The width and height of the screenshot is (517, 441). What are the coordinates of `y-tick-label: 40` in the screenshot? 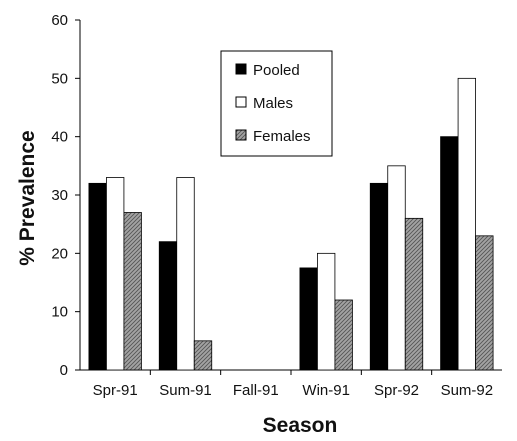 It's located at (59, 137).